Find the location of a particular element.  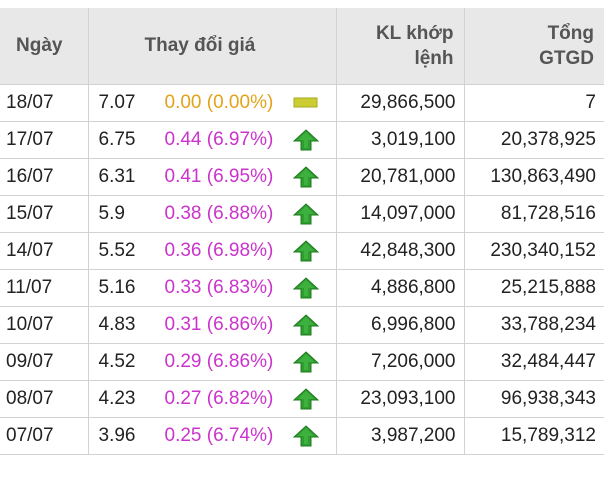

cell-matched-volume: 20,781,000 is located at coordinates (400, 177).